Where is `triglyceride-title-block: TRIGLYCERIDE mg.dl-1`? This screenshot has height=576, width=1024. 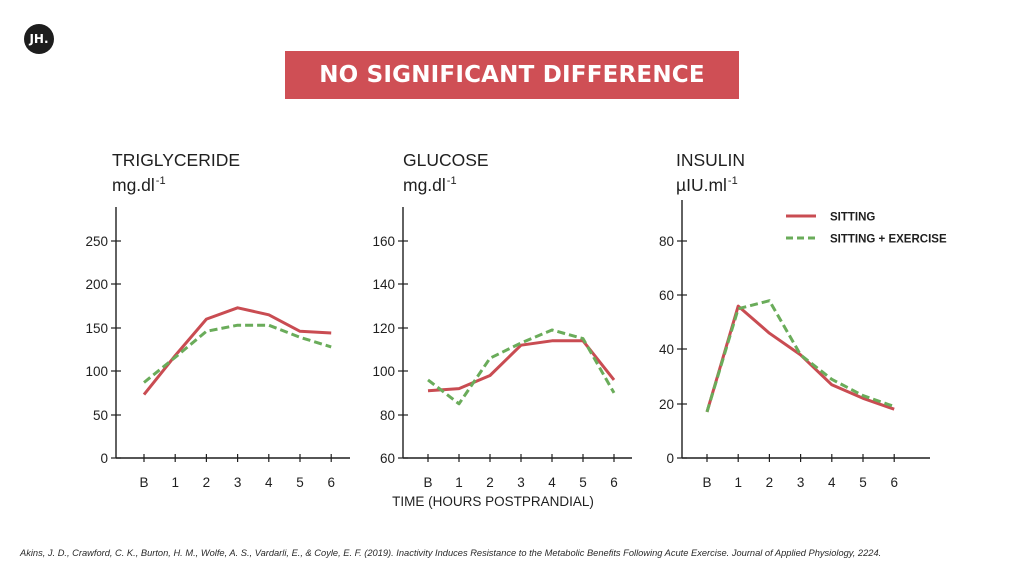
triglyceride-title-block: TRIGLYCERIDE mg.dl-1 is located at coordinates (176, 173).